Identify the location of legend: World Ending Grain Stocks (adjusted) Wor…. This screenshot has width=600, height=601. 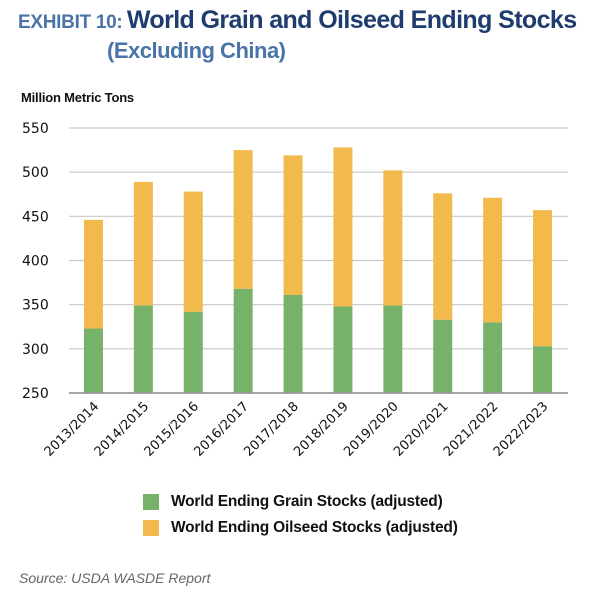
(300, 515).